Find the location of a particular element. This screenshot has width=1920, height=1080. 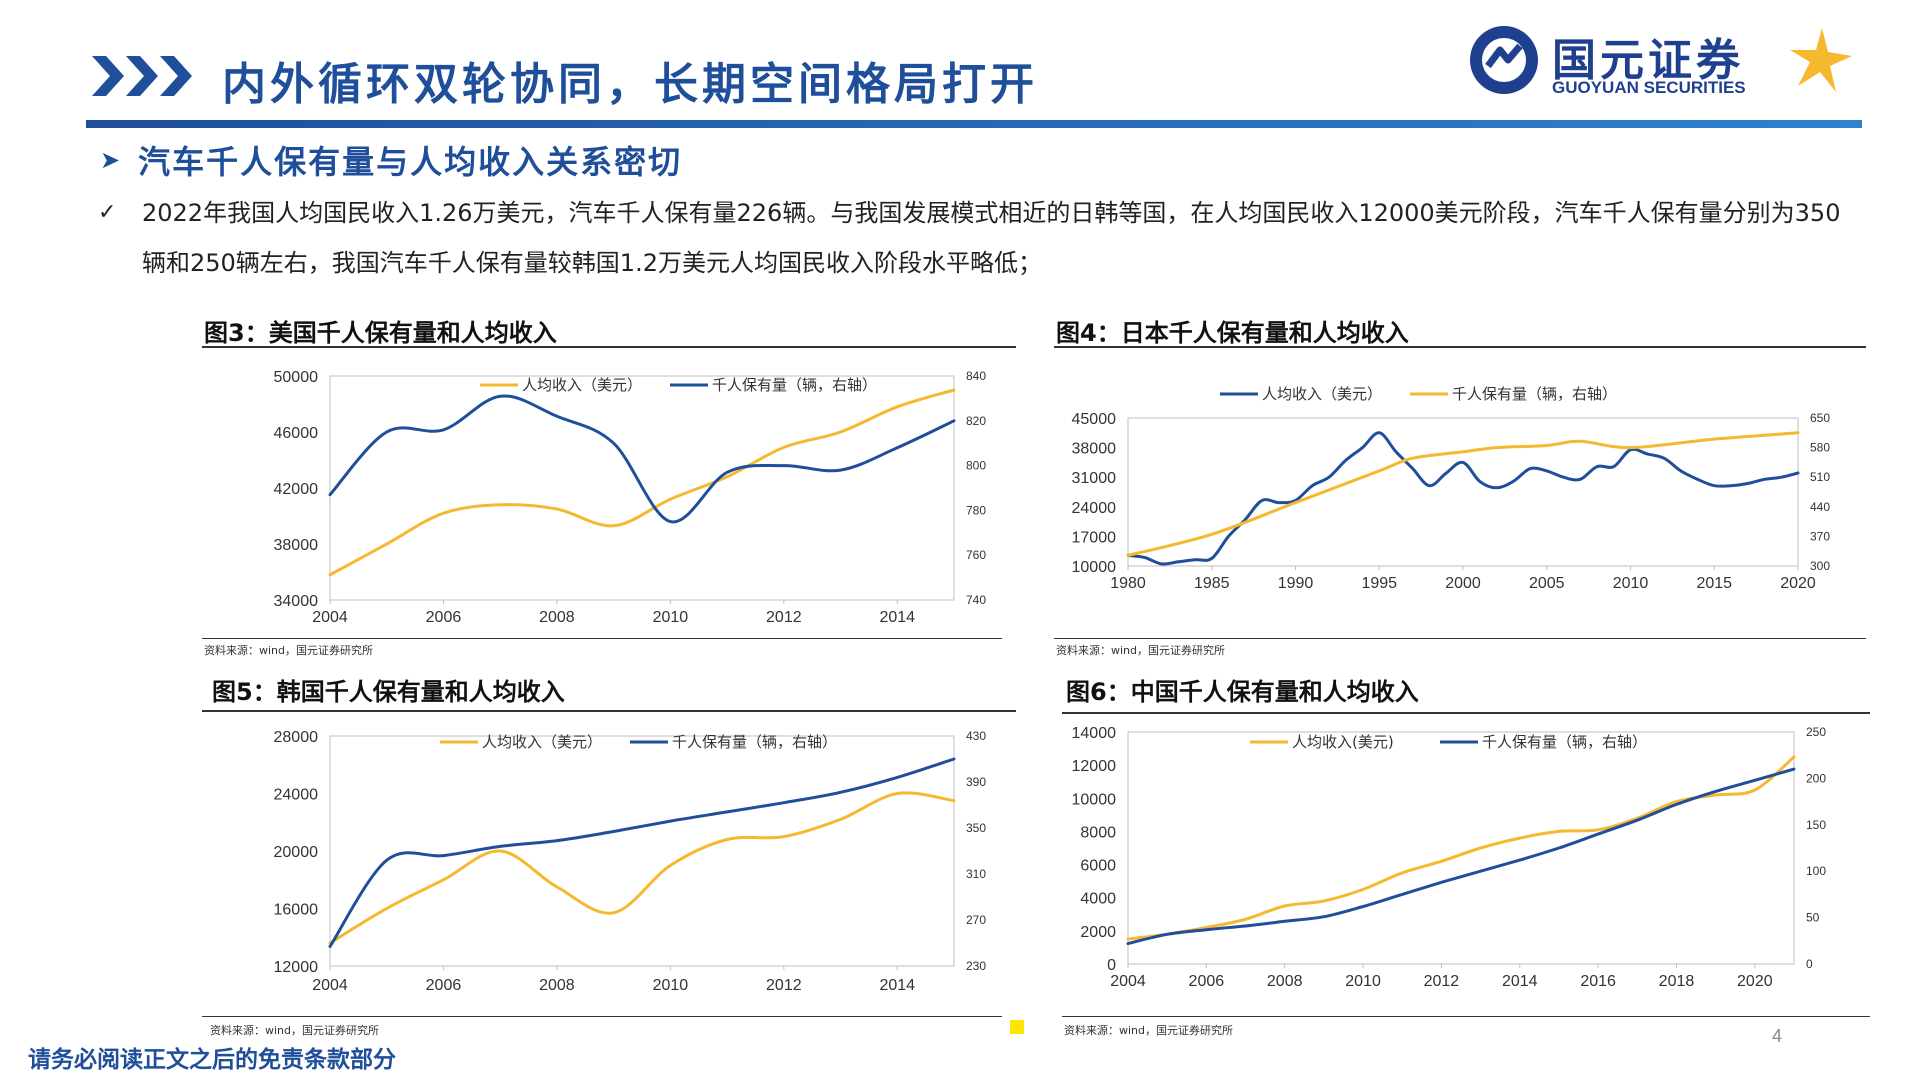

x-tick-label: 2000 is located at coordinates (1463, 583).